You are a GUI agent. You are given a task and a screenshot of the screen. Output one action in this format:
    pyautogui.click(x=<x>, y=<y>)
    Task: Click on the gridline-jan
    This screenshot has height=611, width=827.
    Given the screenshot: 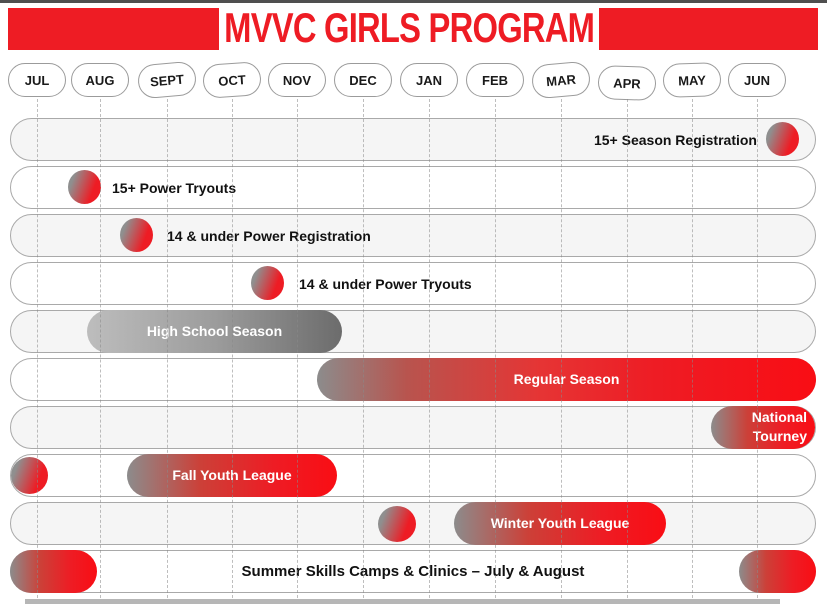 What is the action you would take?
    pyautogui.click(x=429, y=348)
    